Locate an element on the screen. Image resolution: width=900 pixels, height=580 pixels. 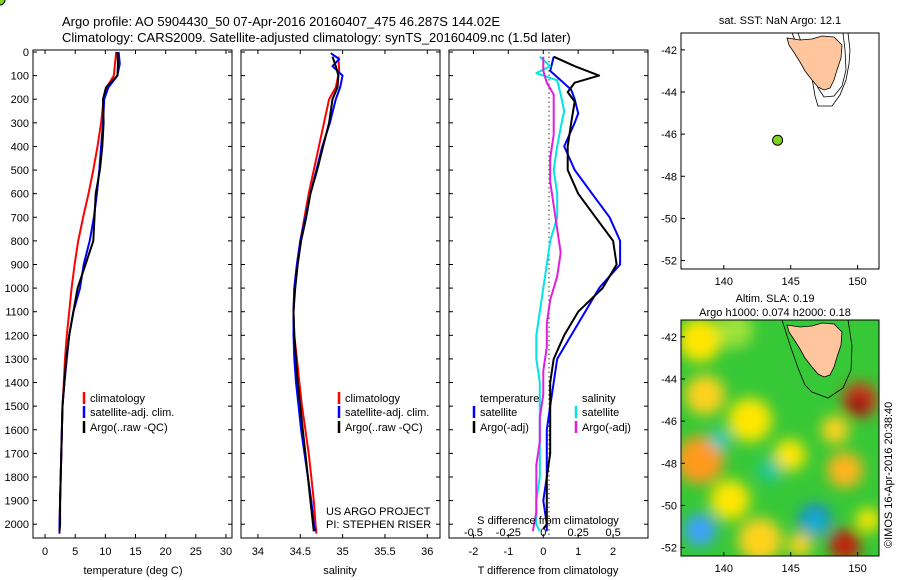
depth-tick-label: 1000 is located at coordinates (17, 289).